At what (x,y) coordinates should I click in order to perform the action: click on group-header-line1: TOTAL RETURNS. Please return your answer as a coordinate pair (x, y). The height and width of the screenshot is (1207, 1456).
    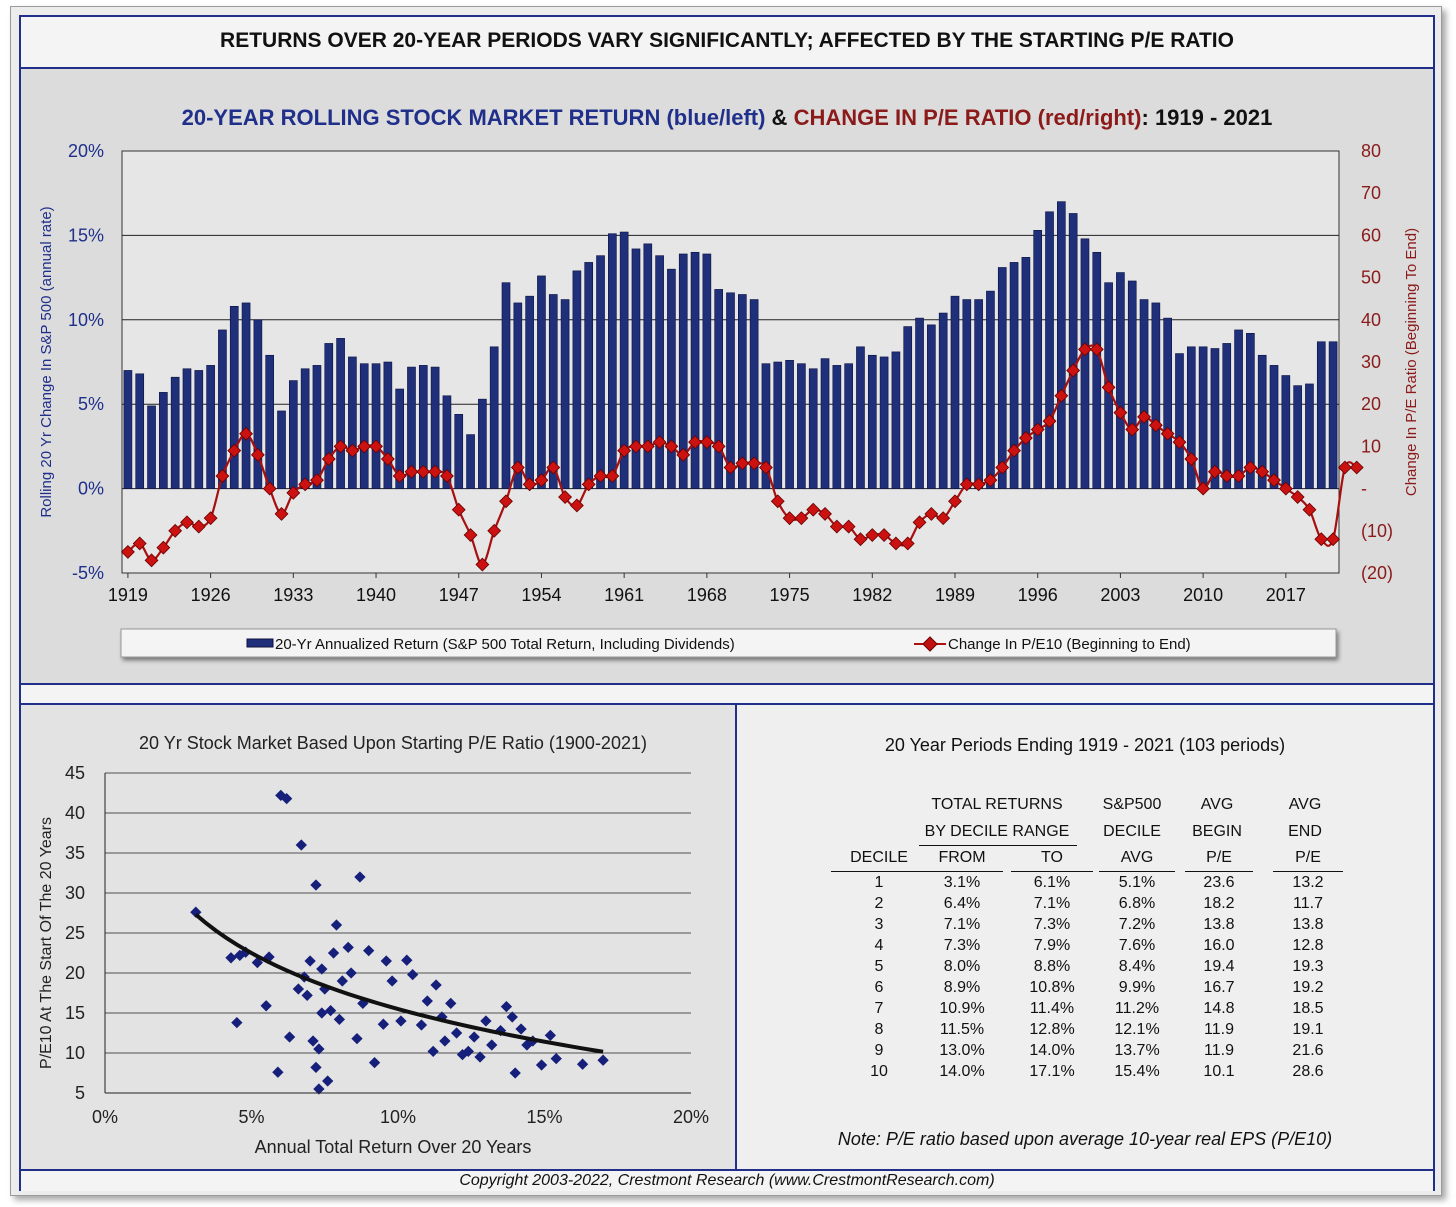
    Looking at the image, I should click on (997, 804).